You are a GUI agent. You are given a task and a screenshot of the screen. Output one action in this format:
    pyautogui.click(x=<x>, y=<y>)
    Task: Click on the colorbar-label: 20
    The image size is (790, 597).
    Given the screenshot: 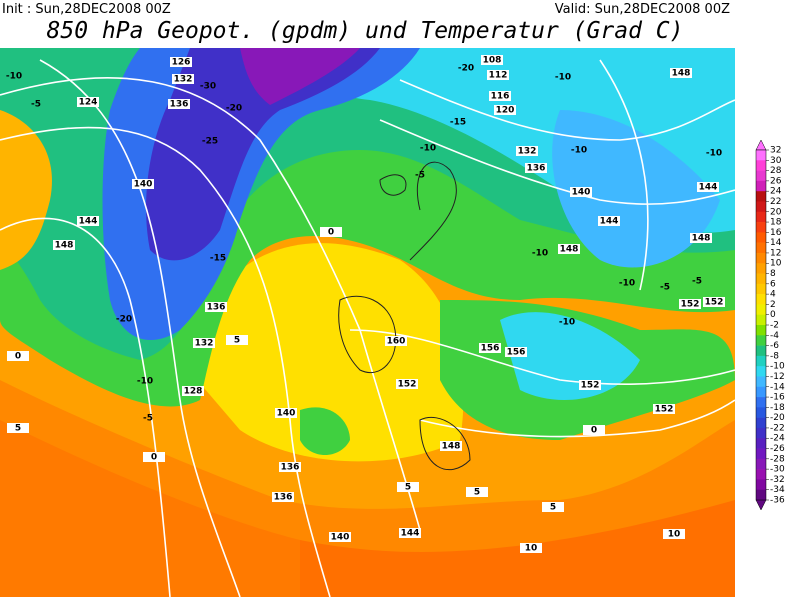 What is the action you would take?
    pyautogui.click(x=776, y=212)
    